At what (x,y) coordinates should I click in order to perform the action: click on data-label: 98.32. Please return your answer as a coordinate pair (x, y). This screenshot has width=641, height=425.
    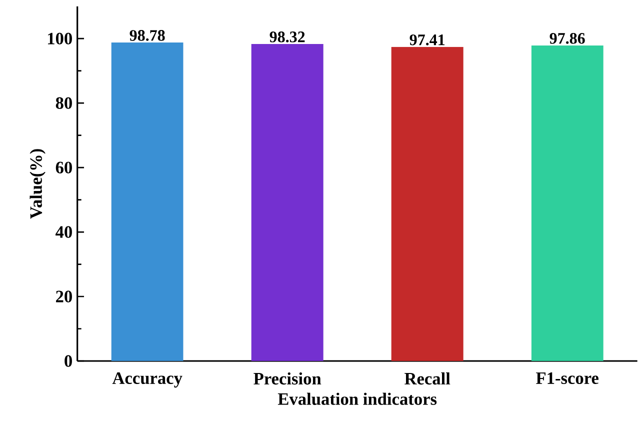
    Looking at the image, I should click on (287, 37).